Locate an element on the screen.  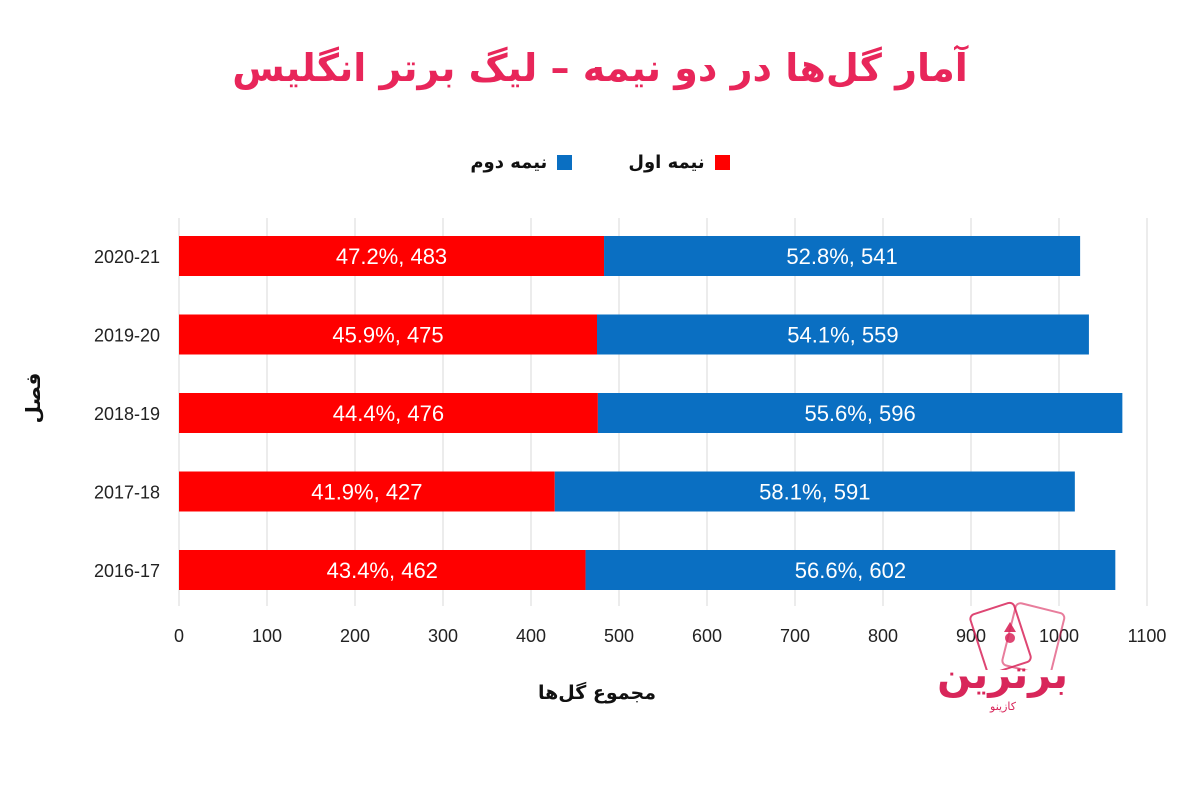
x-tick-label: 600 is located at coordinates (707, 636).